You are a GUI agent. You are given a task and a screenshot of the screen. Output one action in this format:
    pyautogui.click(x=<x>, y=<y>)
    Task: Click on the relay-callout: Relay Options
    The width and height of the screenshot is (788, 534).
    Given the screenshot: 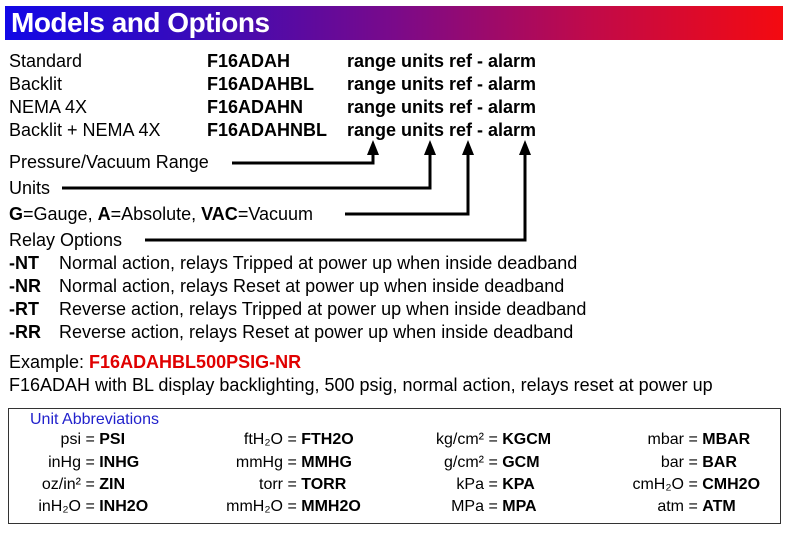 What is the action you would take?
    pyautogui.click(x=66, y=240)
    